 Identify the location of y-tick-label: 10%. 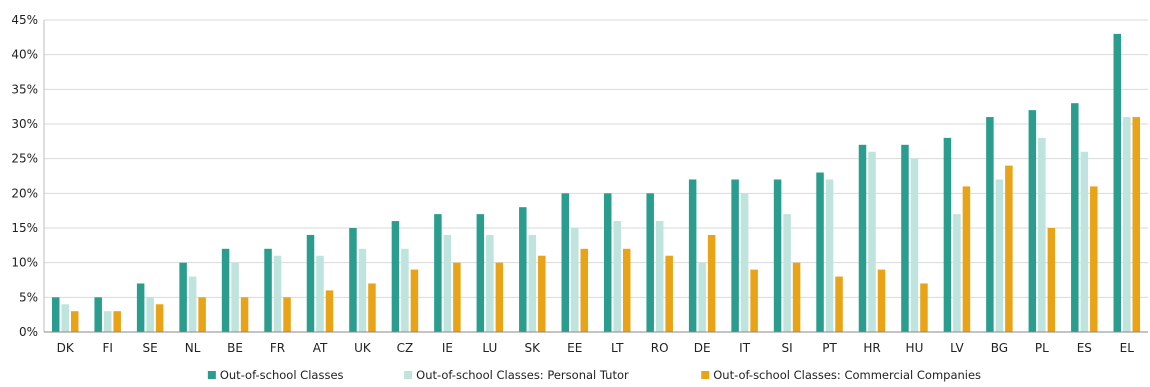
(24, 263).